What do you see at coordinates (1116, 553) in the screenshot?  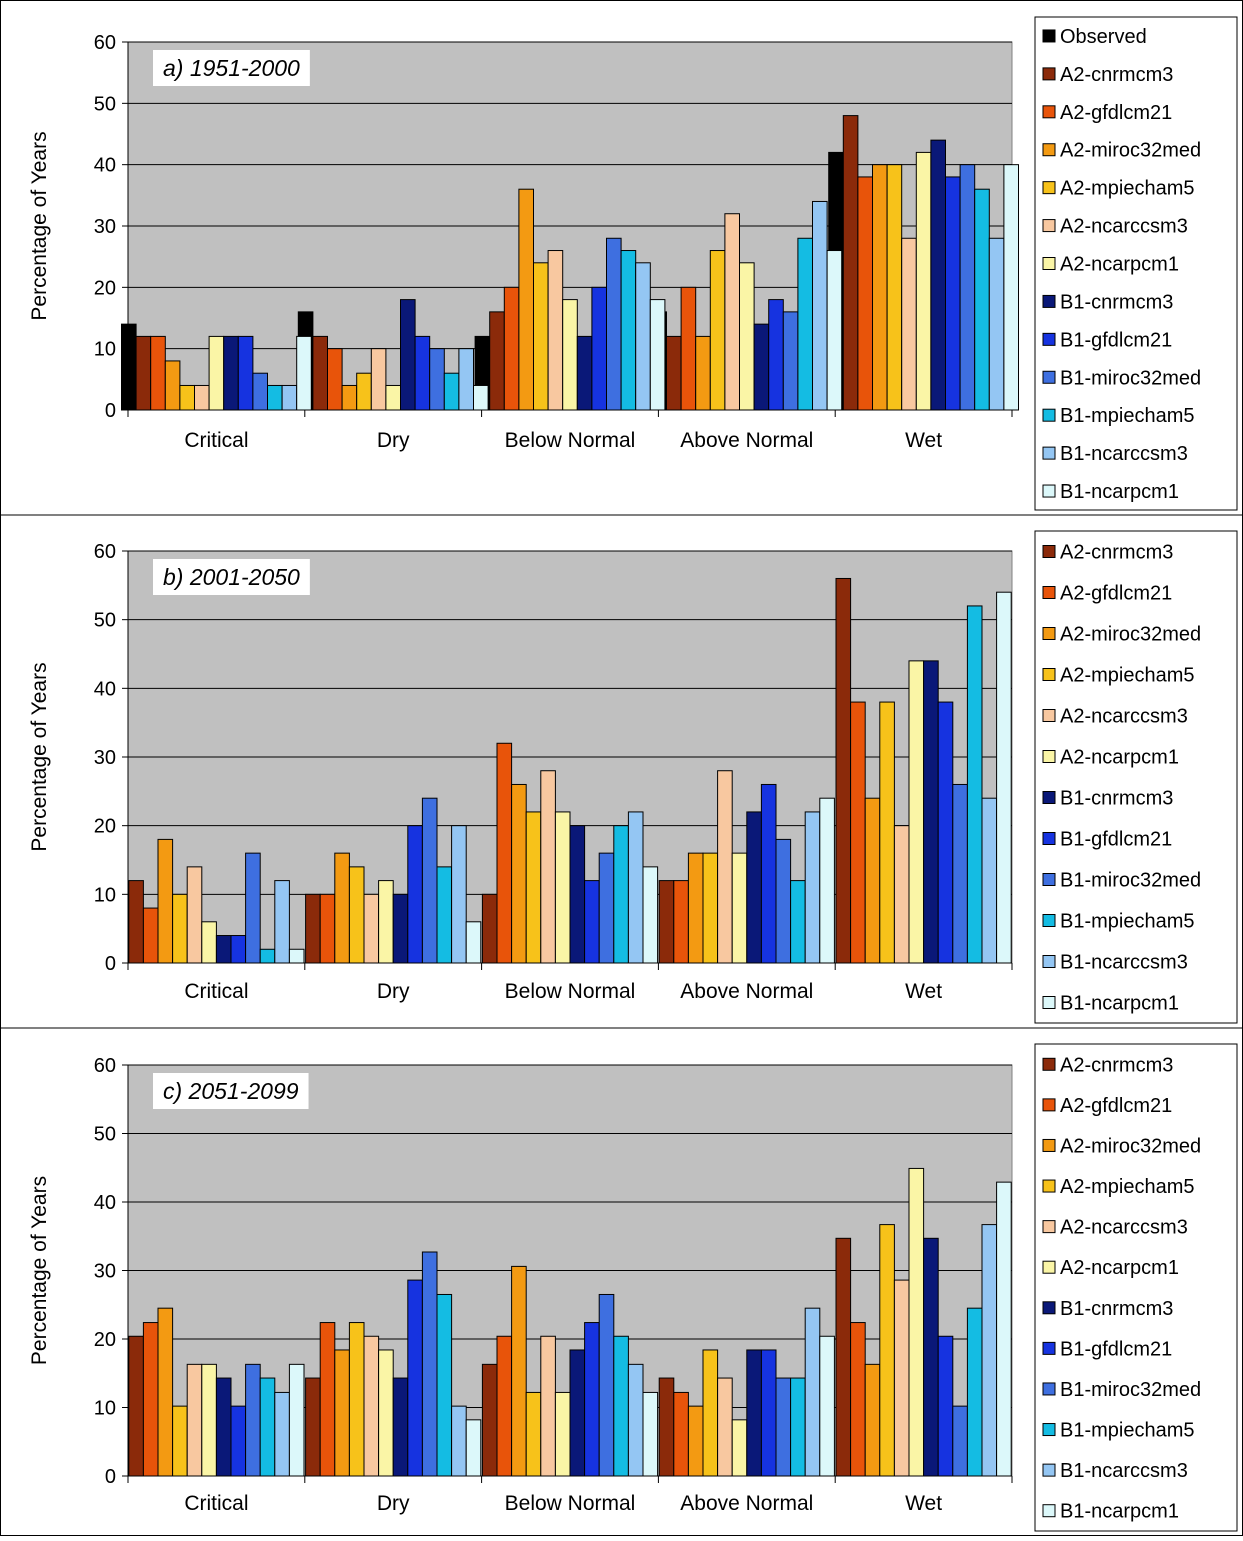 I see `legend-label: A2-cnrmcm3` at bounding box center [1116, 553].